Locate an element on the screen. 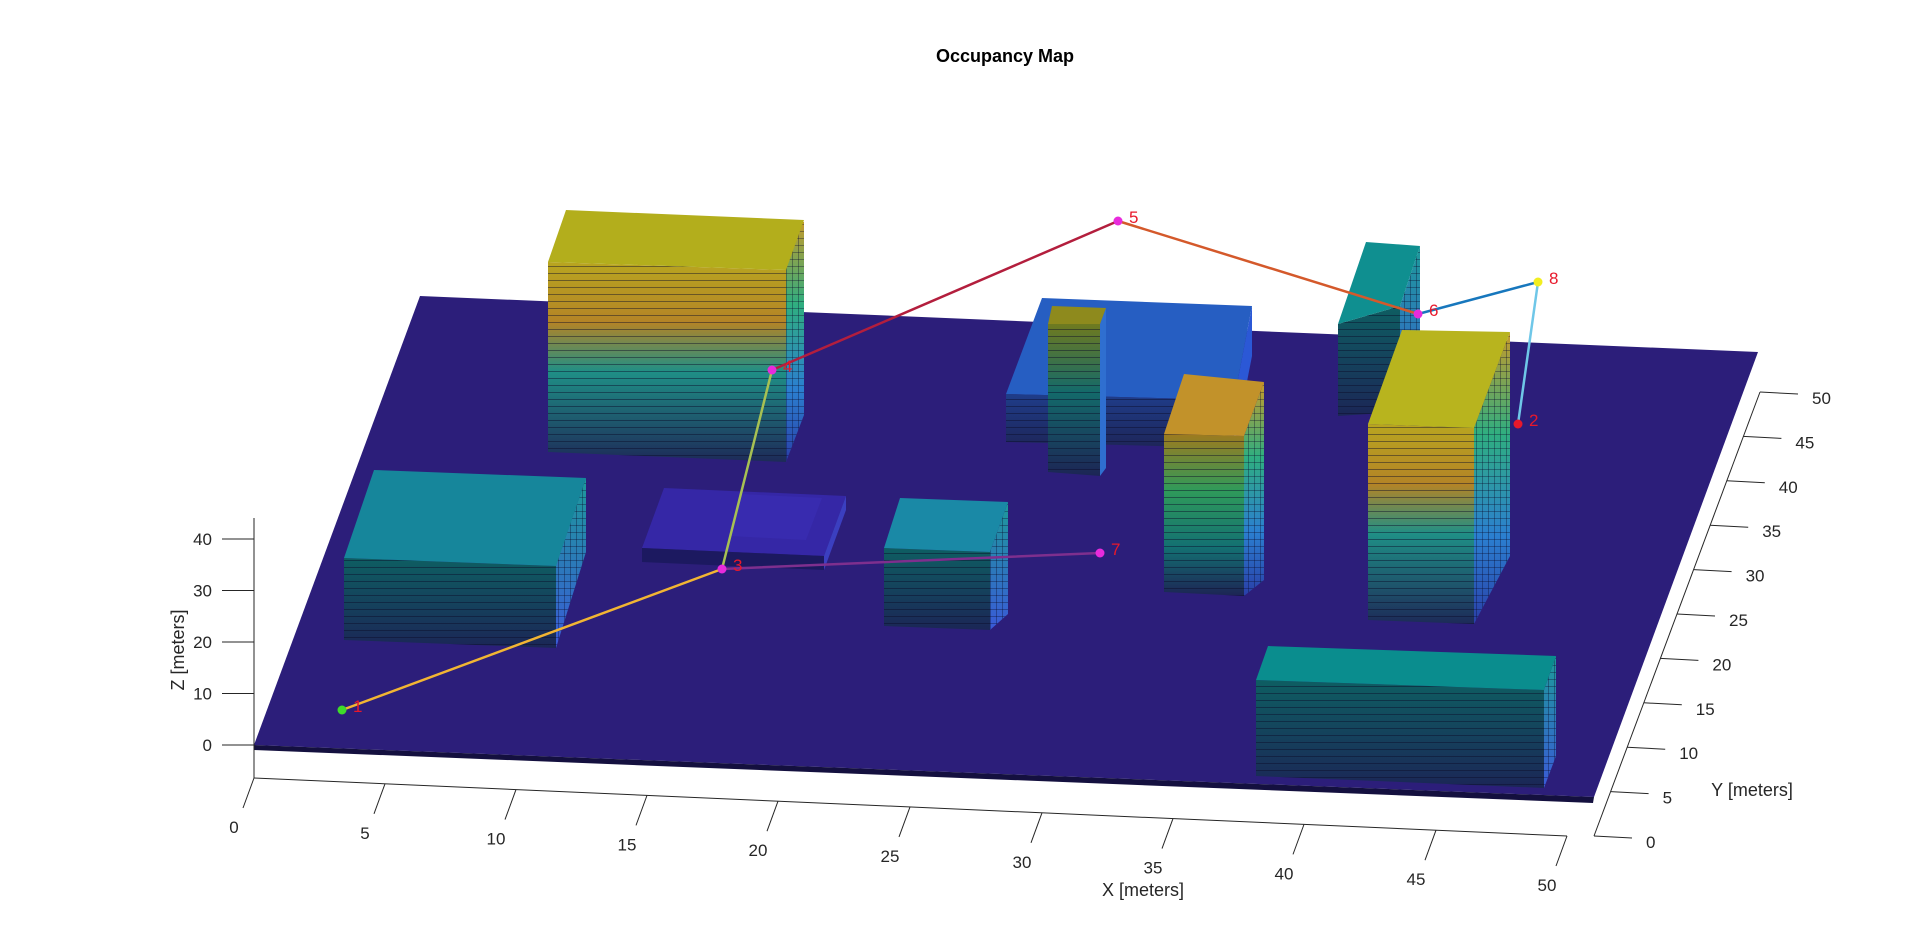  z-tick-label: 10 is located at coordinates (202, 694).